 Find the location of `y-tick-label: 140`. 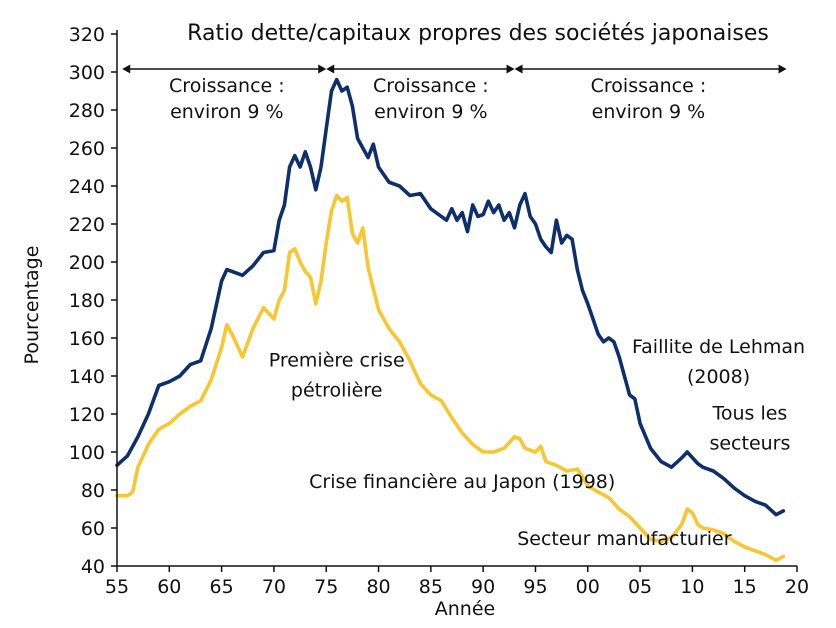

y-tick-label: 140 is located at coordinates (87, 377).